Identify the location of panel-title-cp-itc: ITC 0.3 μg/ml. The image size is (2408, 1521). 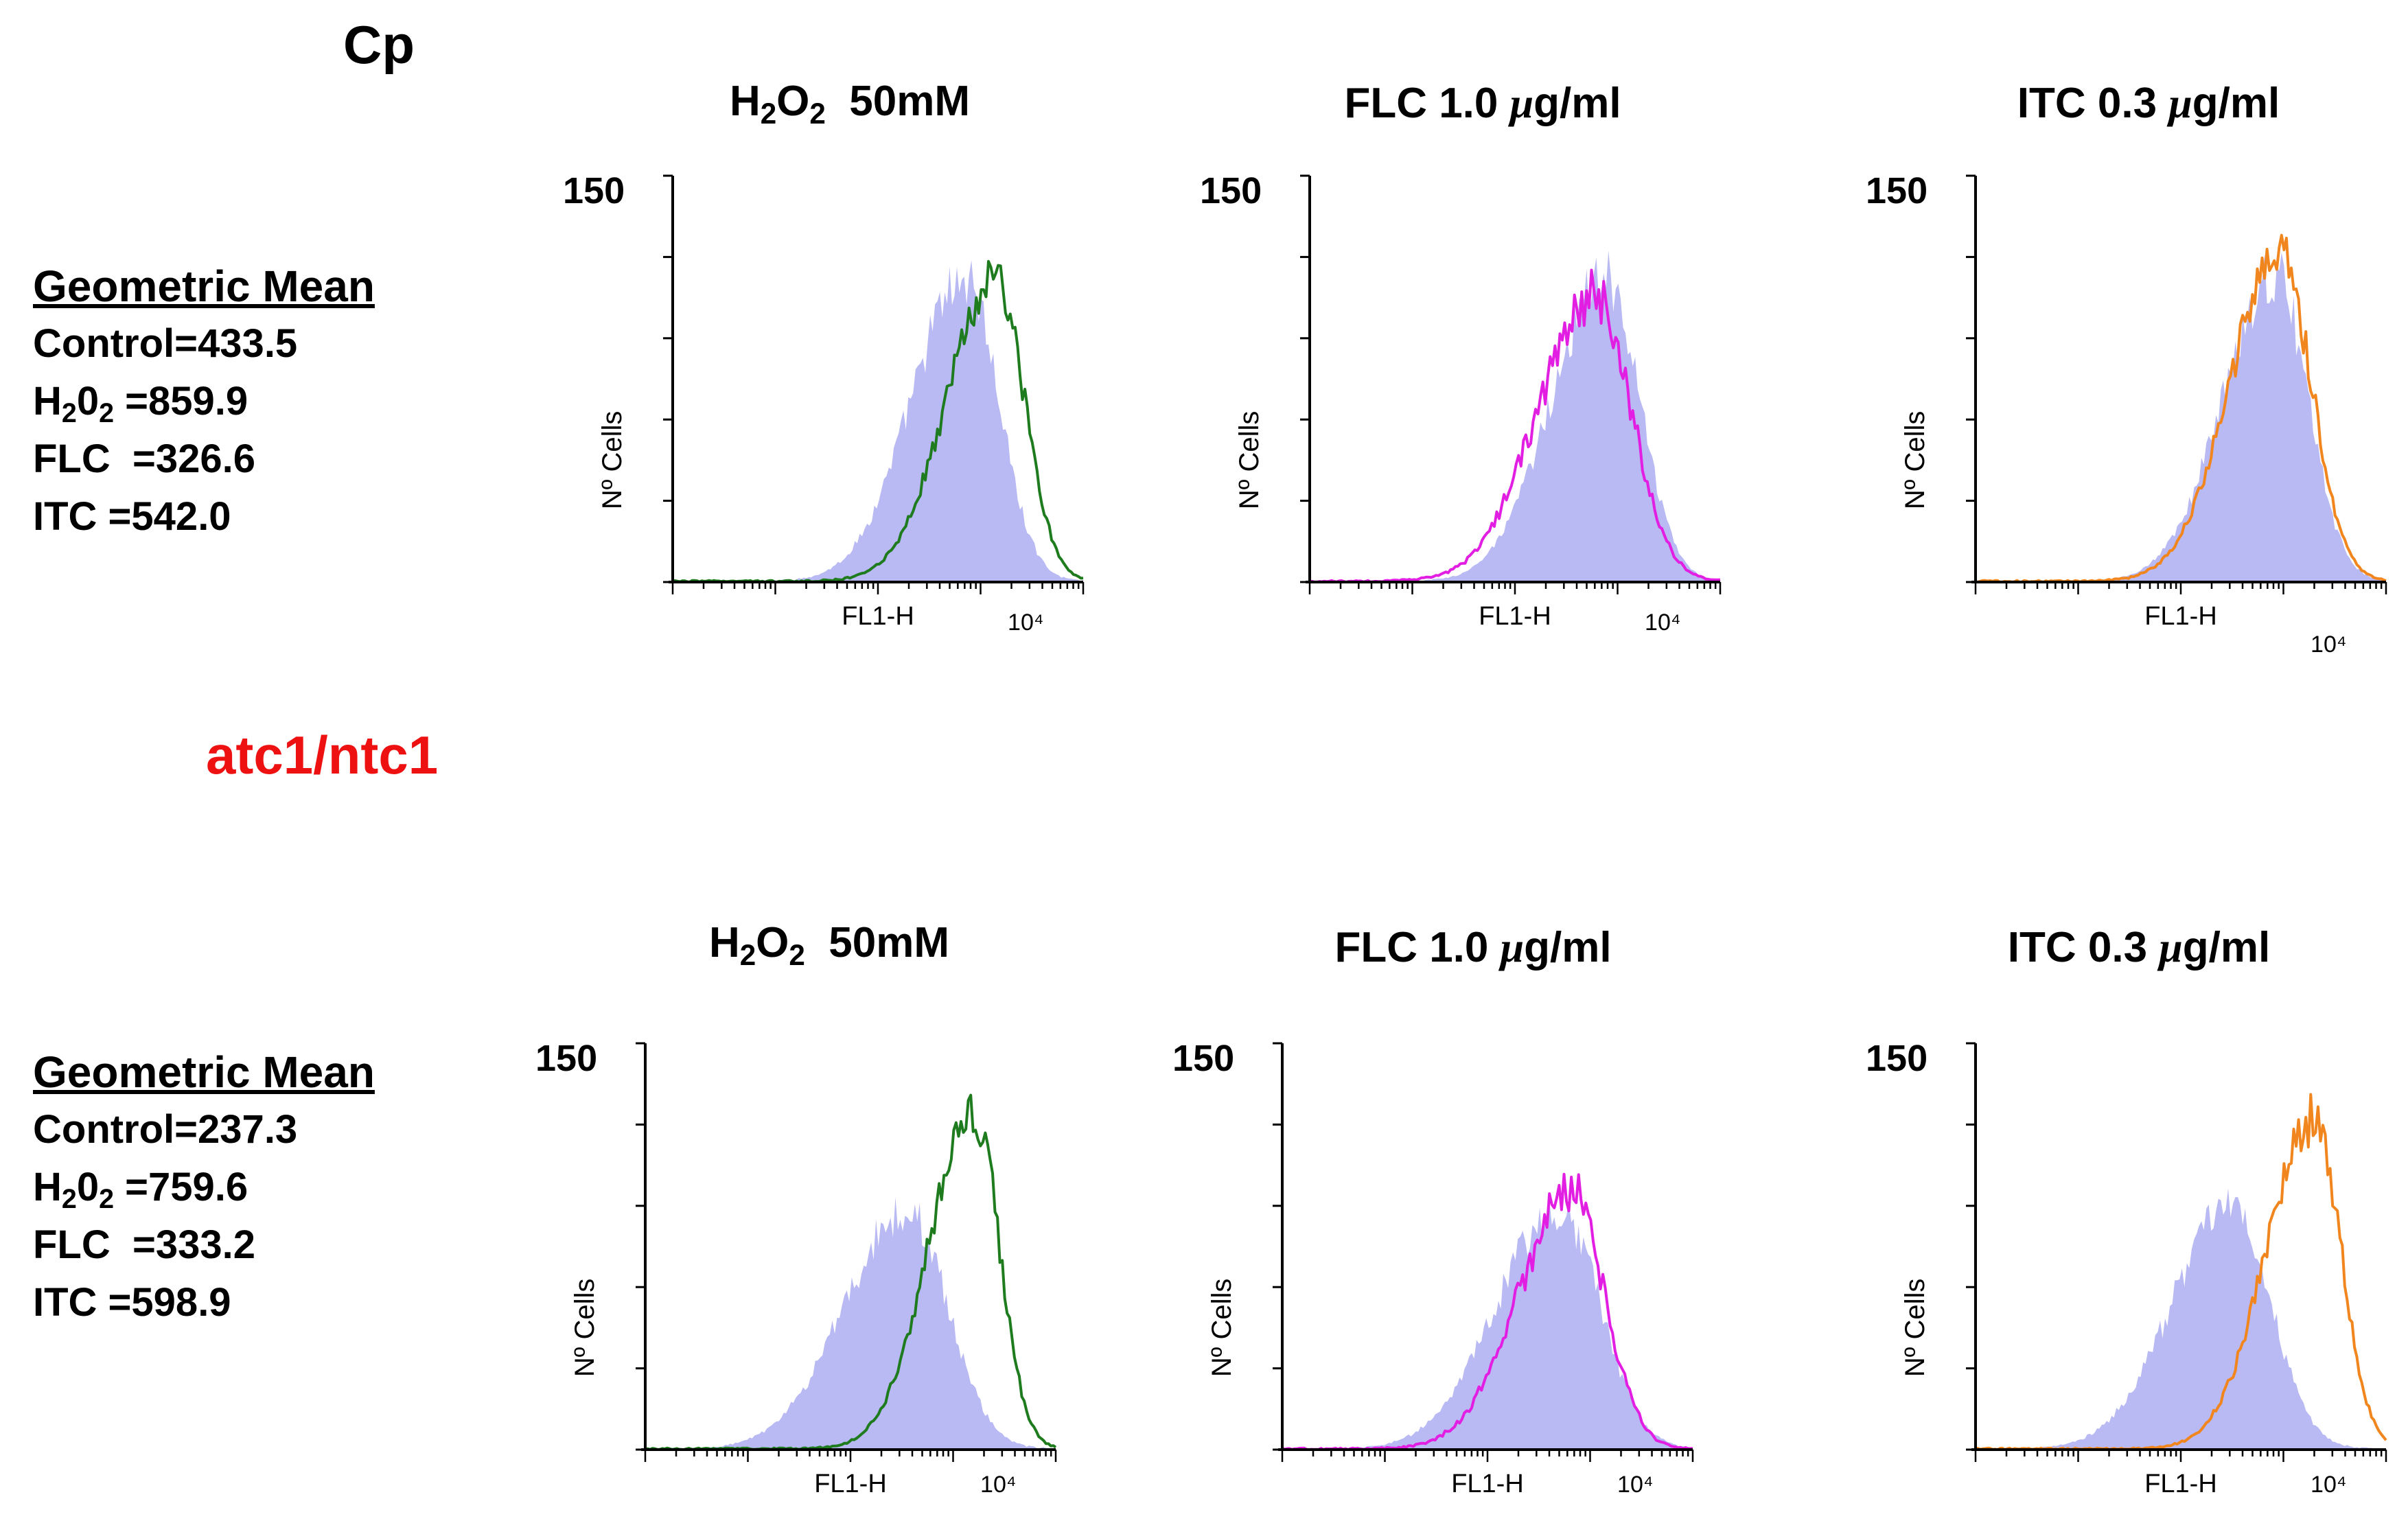
(2148, 103).